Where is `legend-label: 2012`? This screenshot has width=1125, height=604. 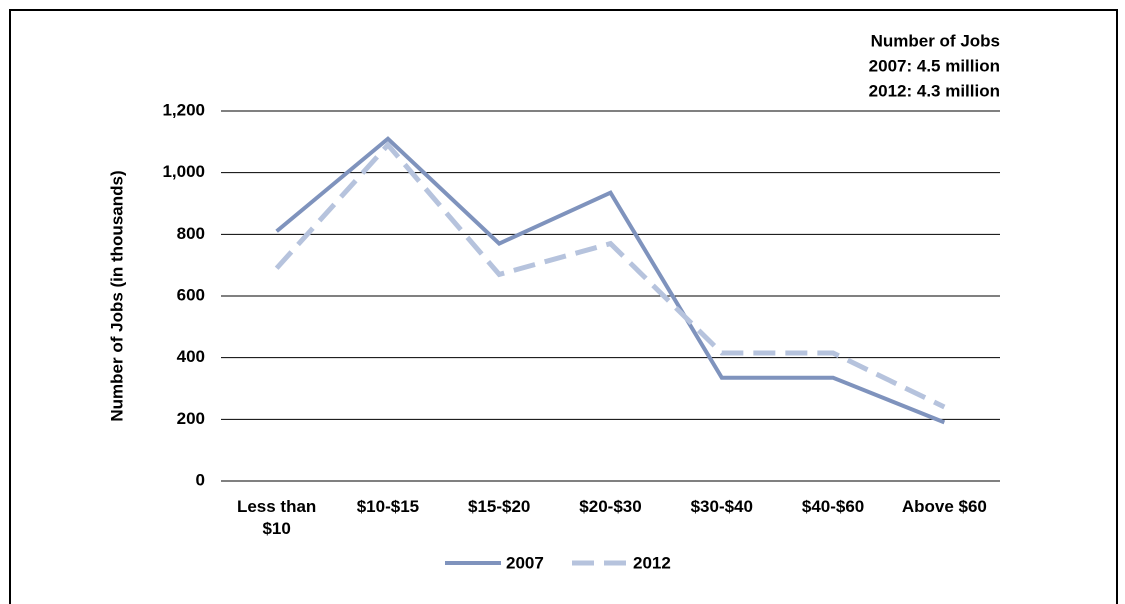
legend-label: 2012 is located at coordinates (652, 562).